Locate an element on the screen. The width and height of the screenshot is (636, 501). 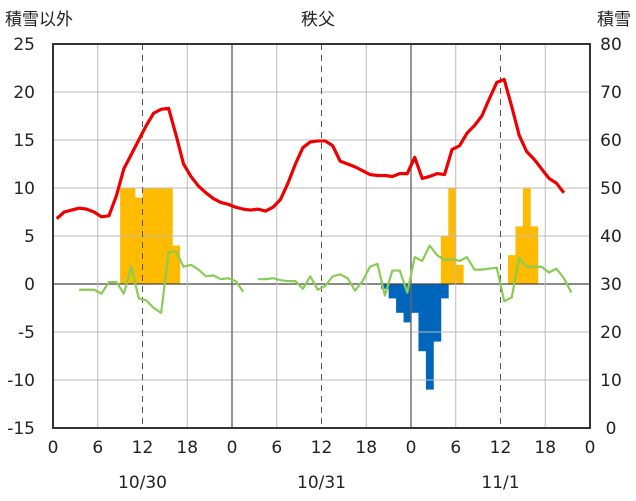
left-y-tick-label: 5 is located at coordinates (29, 237).